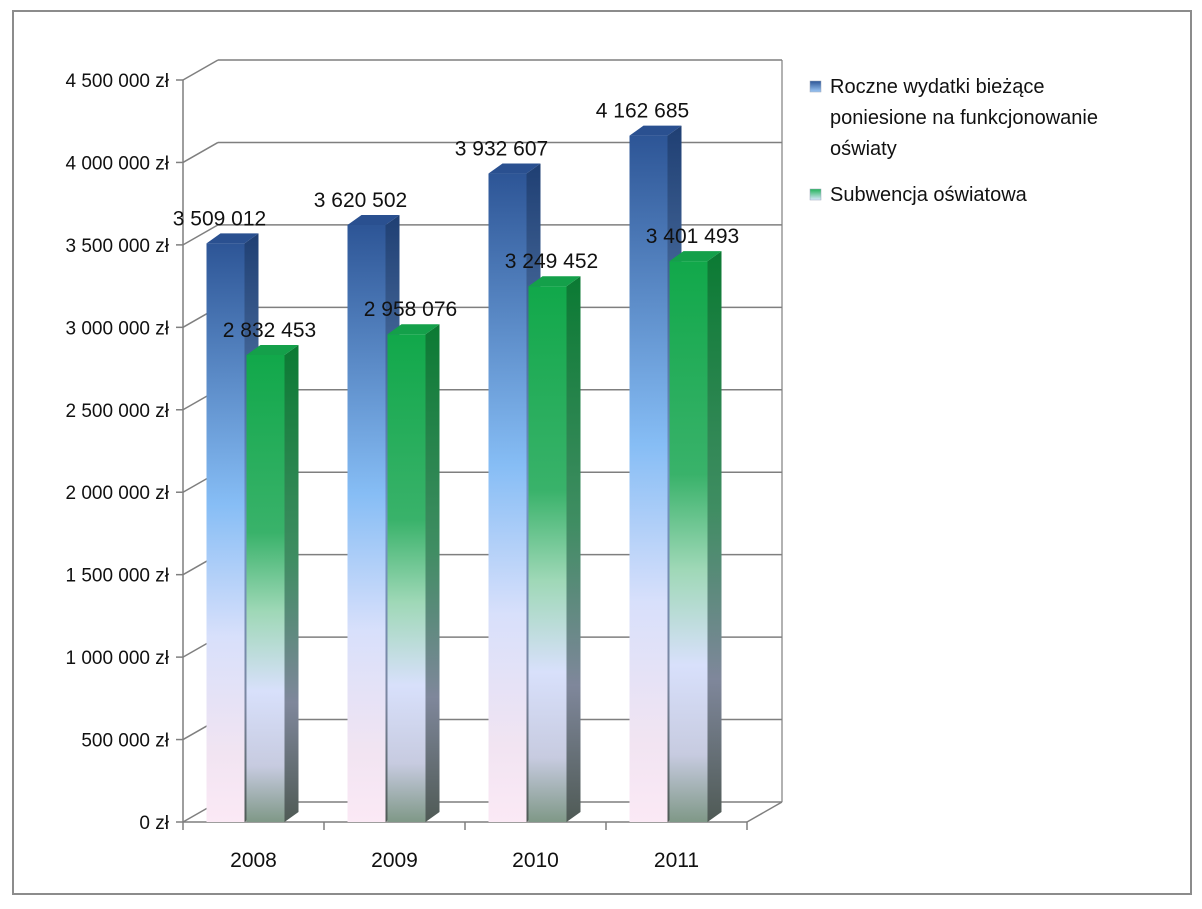 This screenshot has width=1202, height=909. What do you see at coordinates (219, 218) in the screenshot?
I see `data-label: 3 509 012` at bounding box center [219, 218].